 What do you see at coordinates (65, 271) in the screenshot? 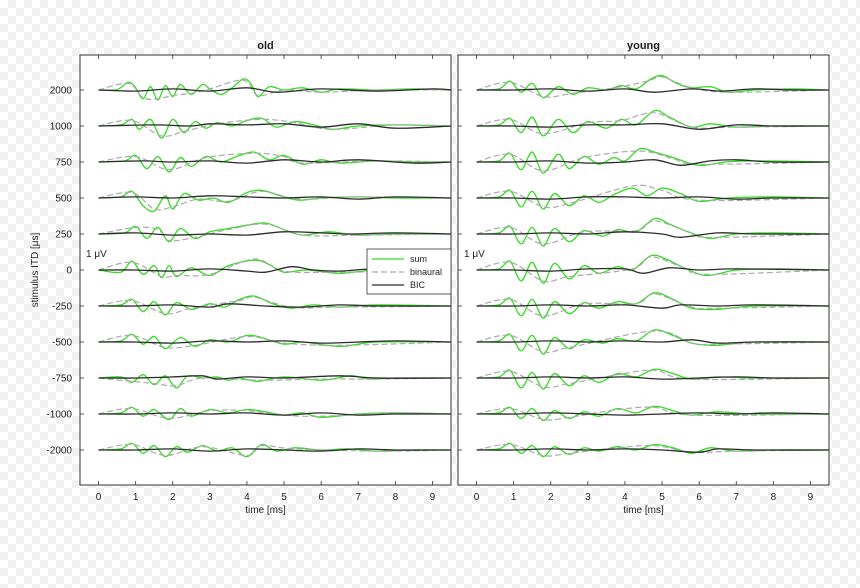
I see `y-ticks-old: 2000 1000 750 500 250 0 -250 -500 -750 -1000 -2000` at bounding box center [65, 271].